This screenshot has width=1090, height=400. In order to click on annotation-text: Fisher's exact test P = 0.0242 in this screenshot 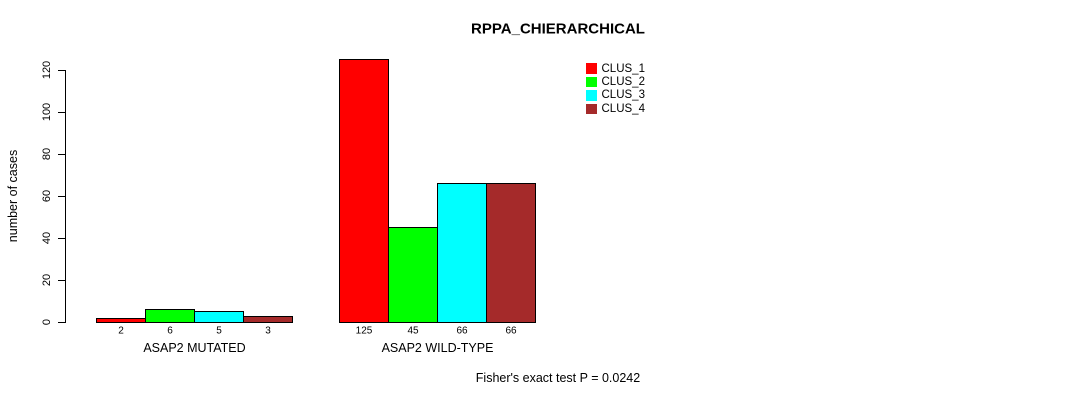, I will do `click(558, 378)`.